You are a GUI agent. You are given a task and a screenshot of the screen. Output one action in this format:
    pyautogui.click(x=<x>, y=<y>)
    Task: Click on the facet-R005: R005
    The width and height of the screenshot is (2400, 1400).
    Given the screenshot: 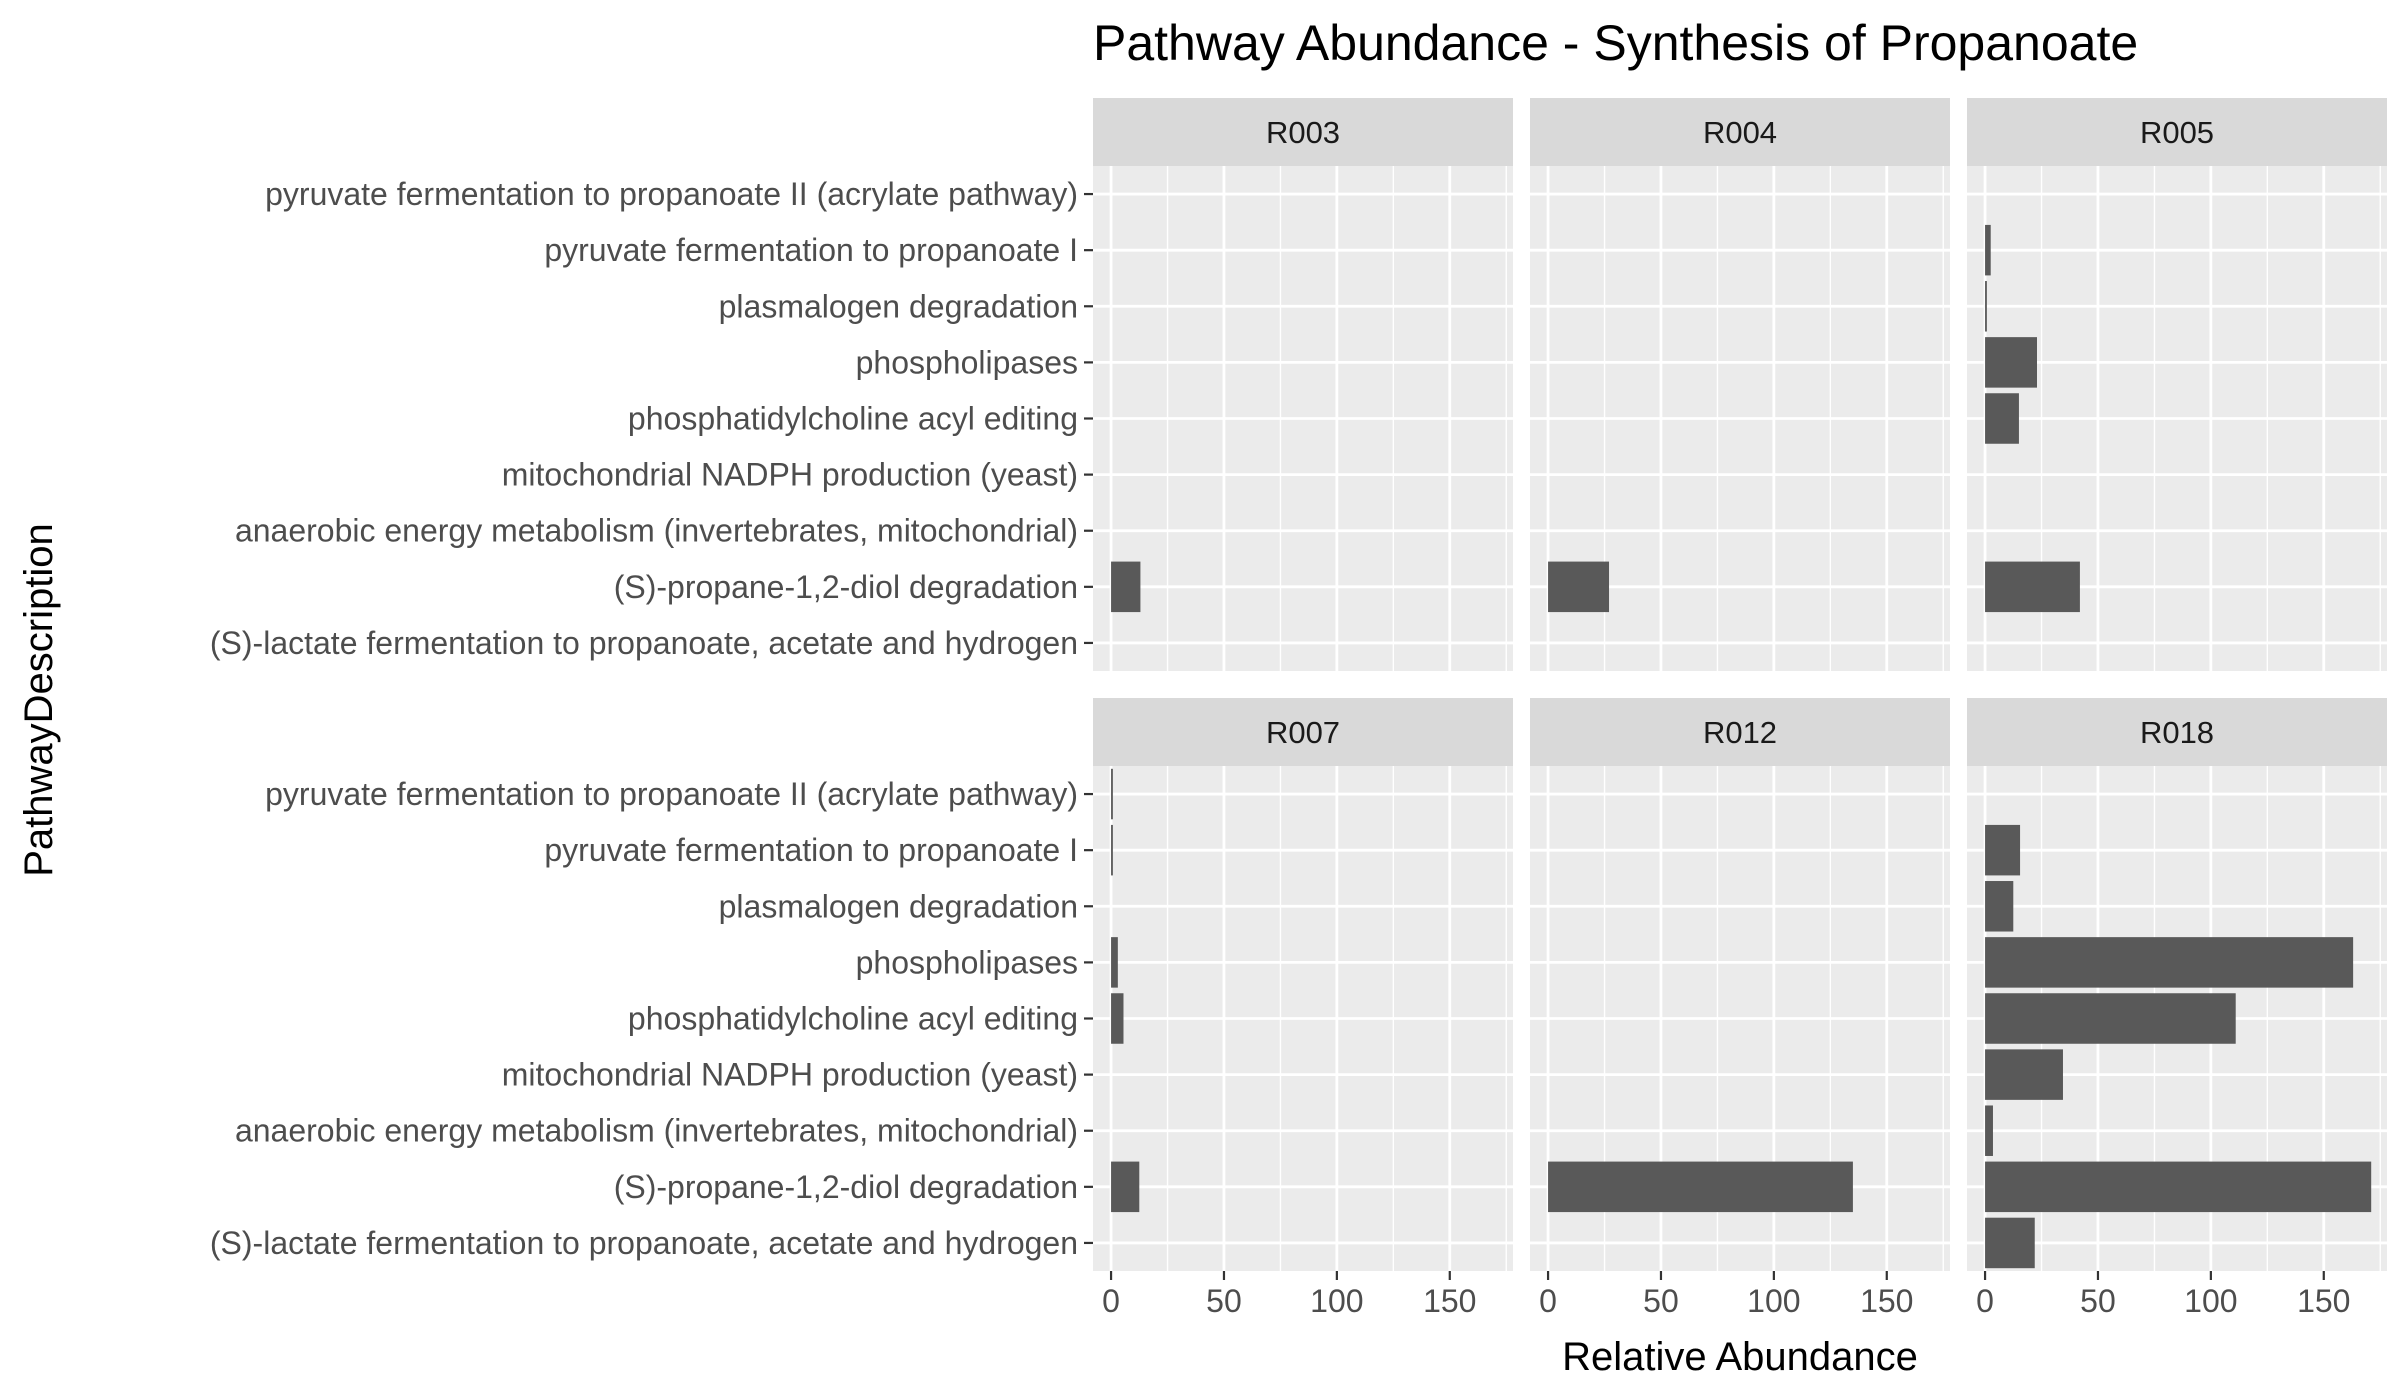 What is the action you would take?
    pyautogui.click(x=2177, y=384)
    